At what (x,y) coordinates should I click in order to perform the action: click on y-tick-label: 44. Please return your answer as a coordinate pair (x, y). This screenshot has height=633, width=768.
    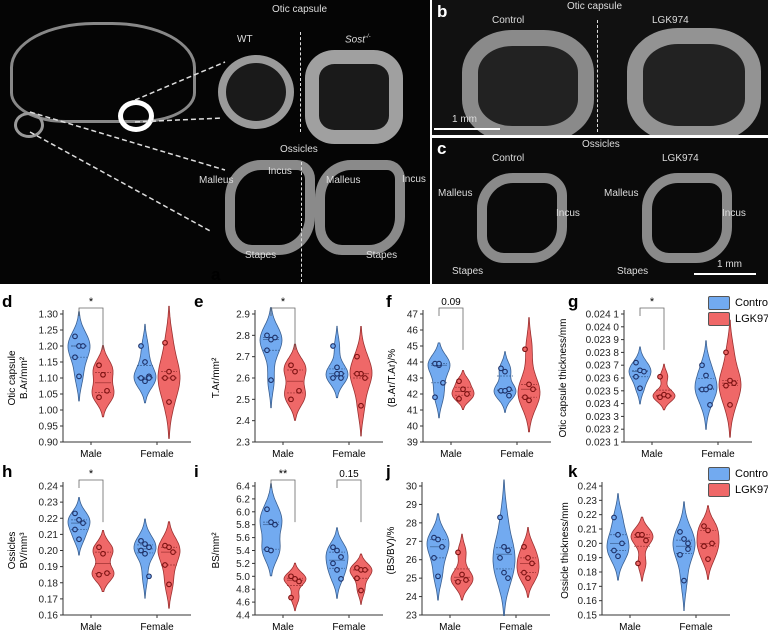
    Looking at the image, I should click on (413, 363).